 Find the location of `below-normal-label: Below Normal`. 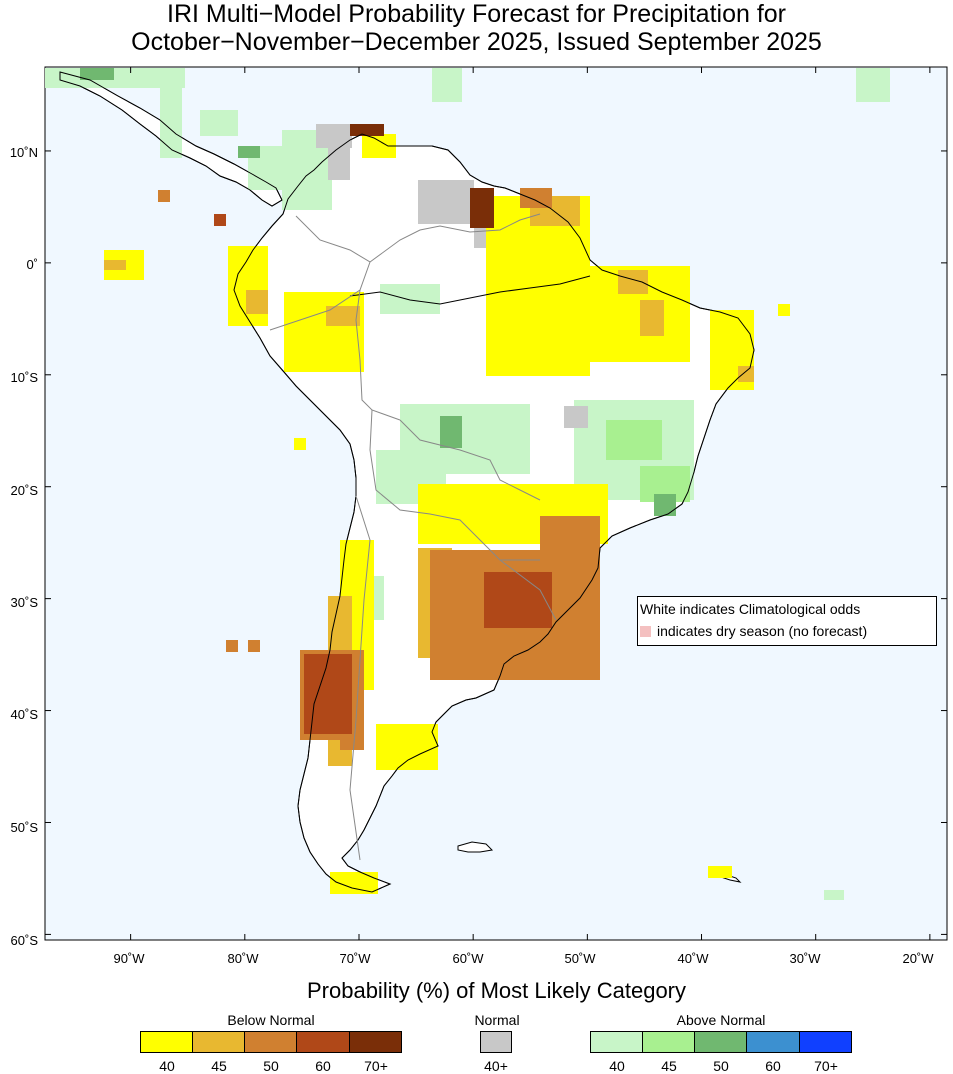

below-normal-label: Below Normal is located at coordinates (271, 1020).